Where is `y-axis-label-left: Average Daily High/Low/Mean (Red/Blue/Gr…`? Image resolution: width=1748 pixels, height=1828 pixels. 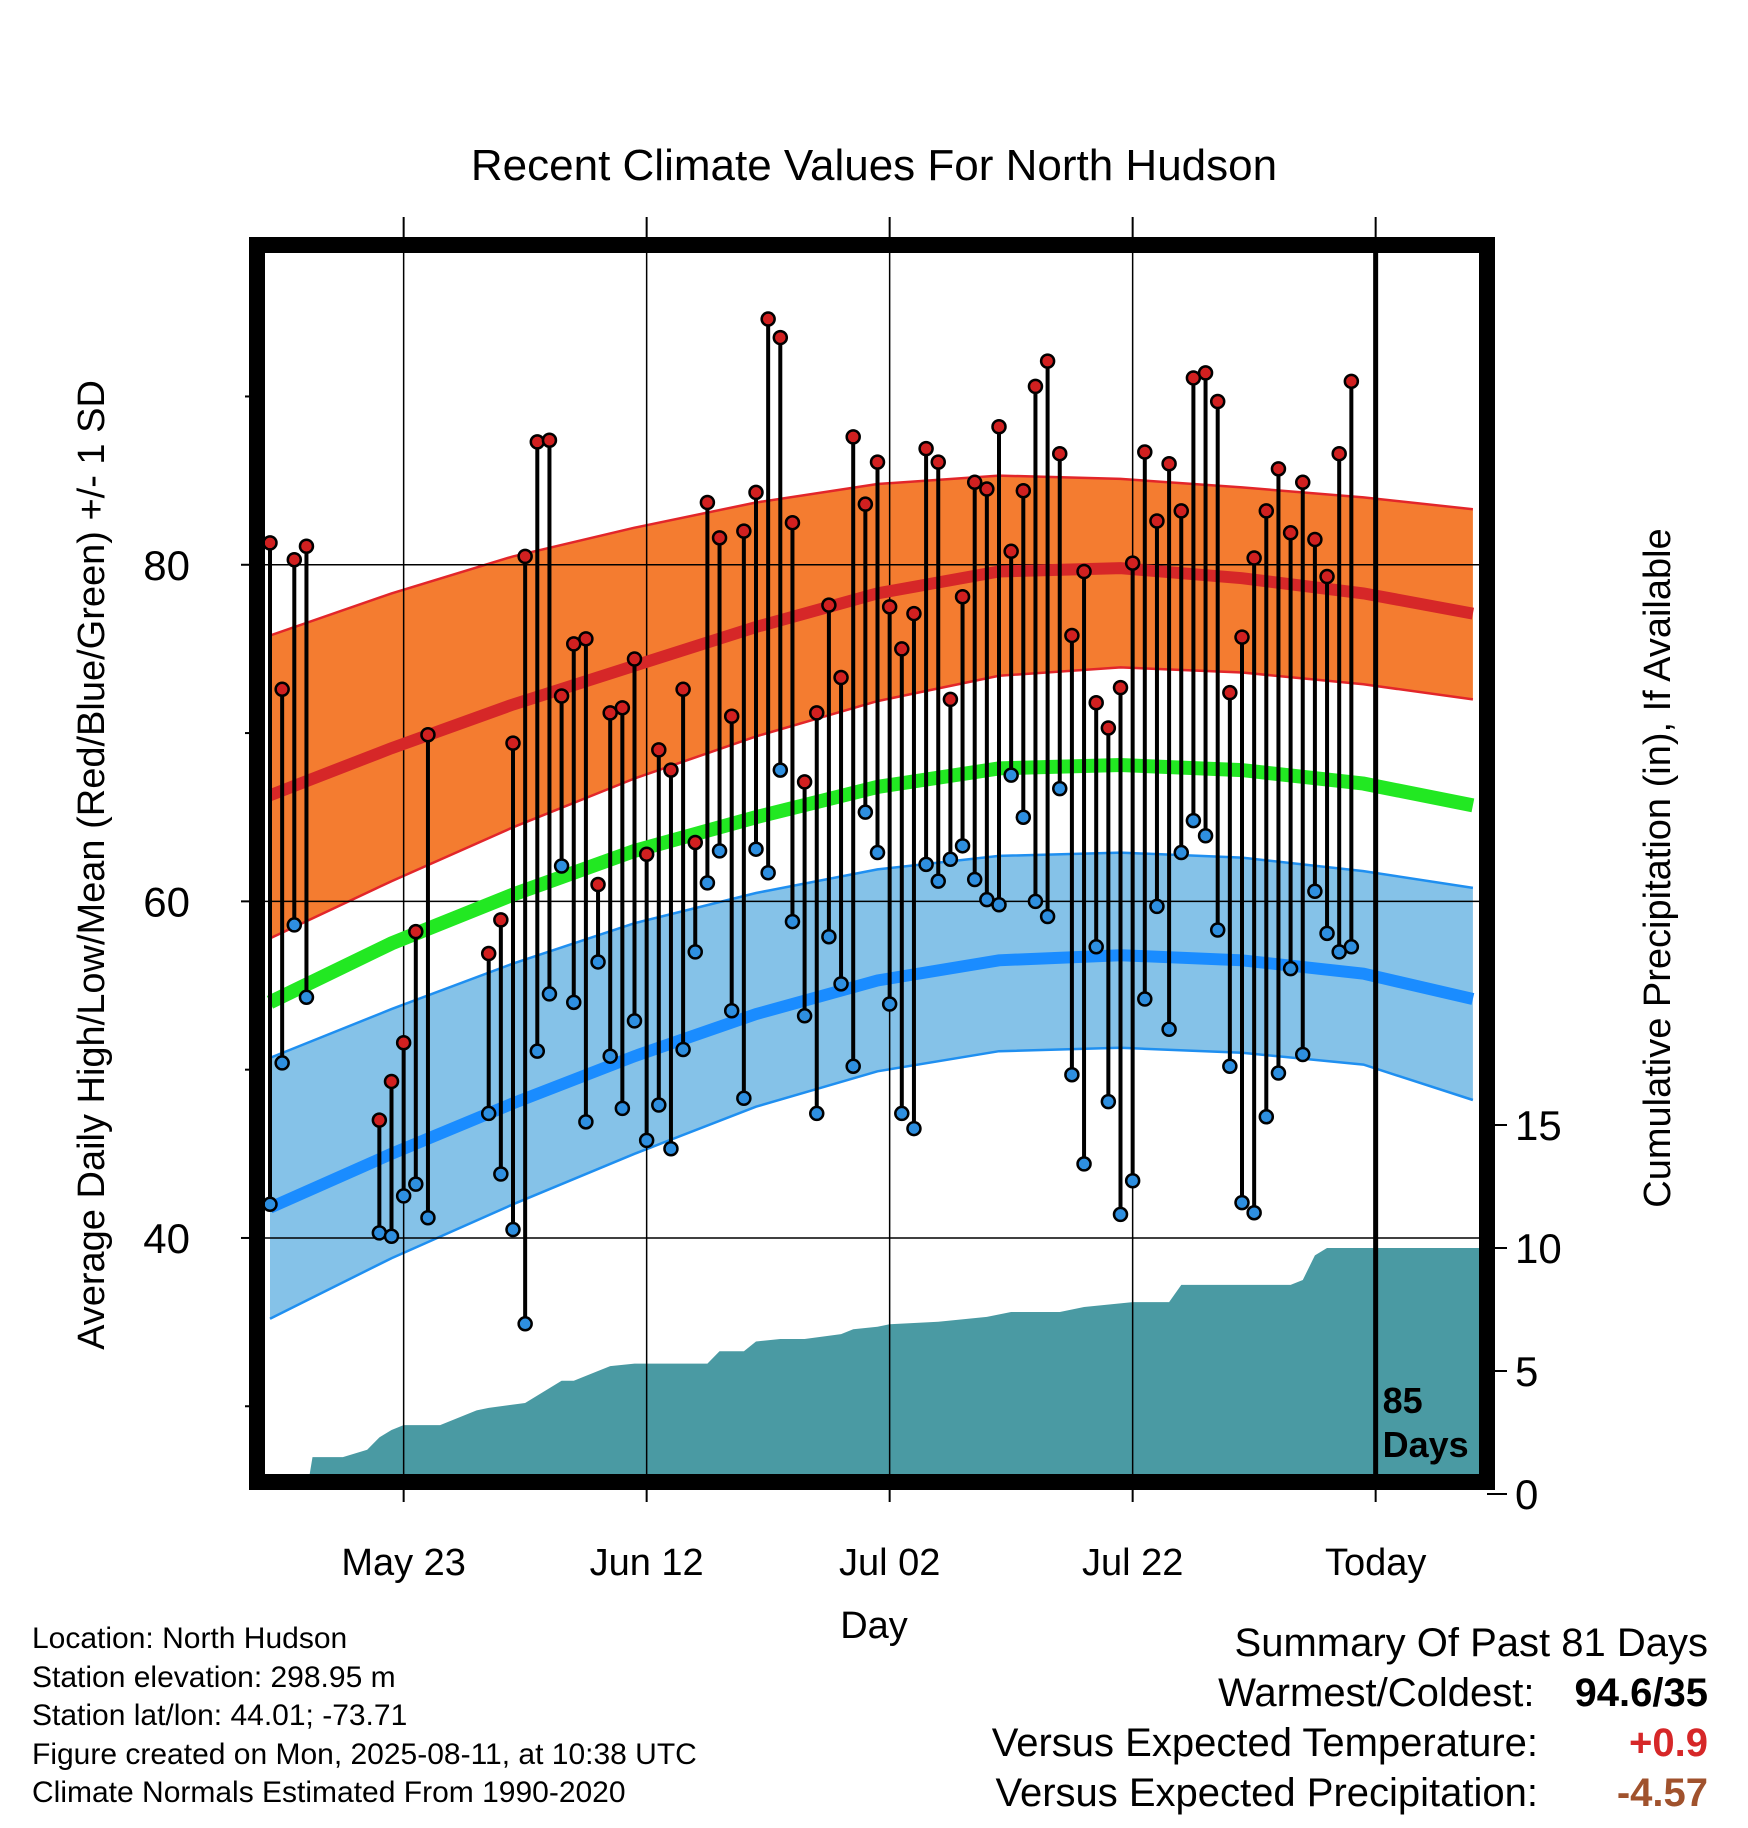 y-axis-label-left: Average Daily High/Low/Mean (Red/Blue/Gr… is located at coordinates (92, 865).